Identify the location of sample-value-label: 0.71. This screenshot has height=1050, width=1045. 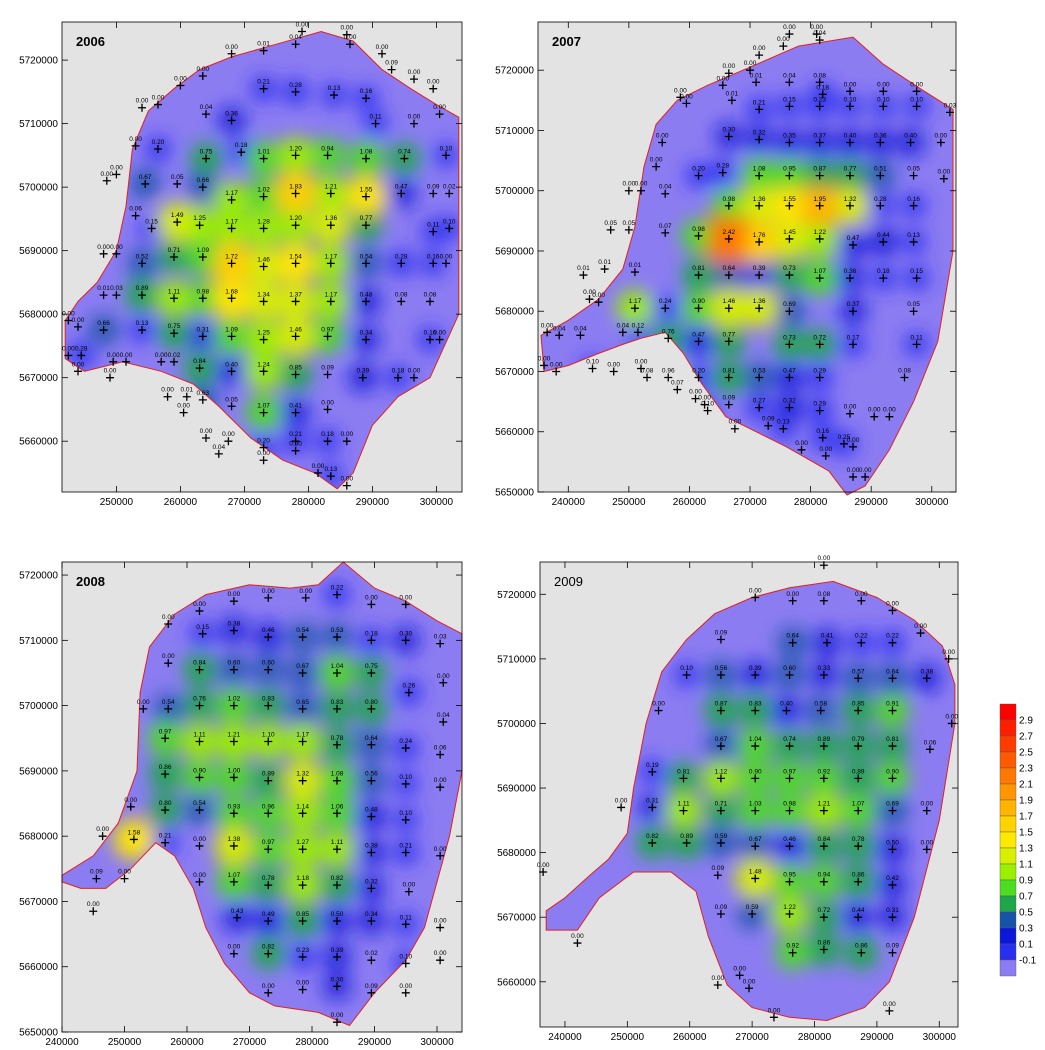
(174, 250).